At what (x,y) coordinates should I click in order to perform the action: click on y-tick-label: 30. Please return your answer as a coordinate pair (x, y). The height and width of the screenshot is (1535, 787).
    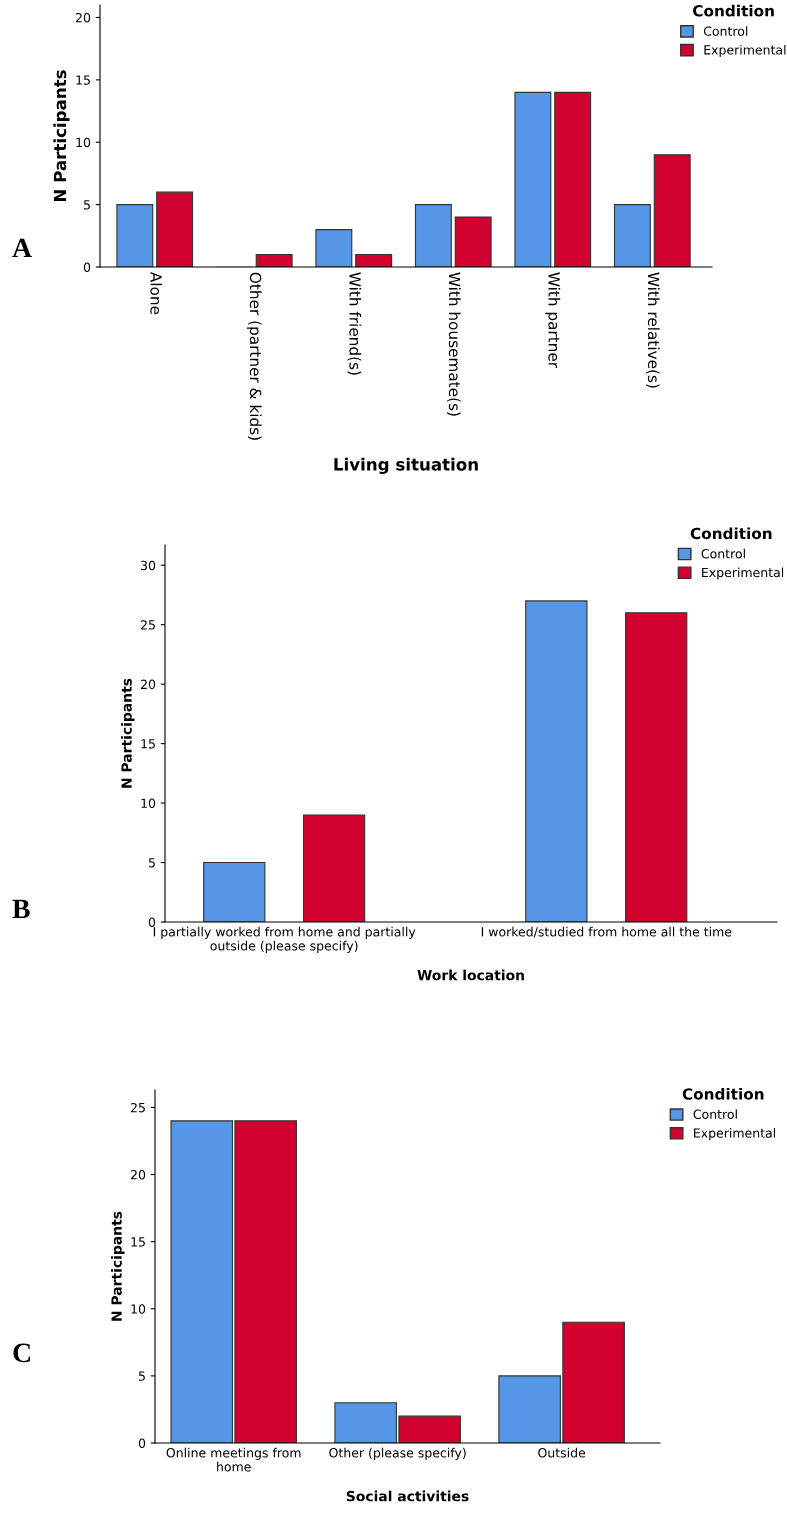
    Looking at the image, I should click on (148, 565).